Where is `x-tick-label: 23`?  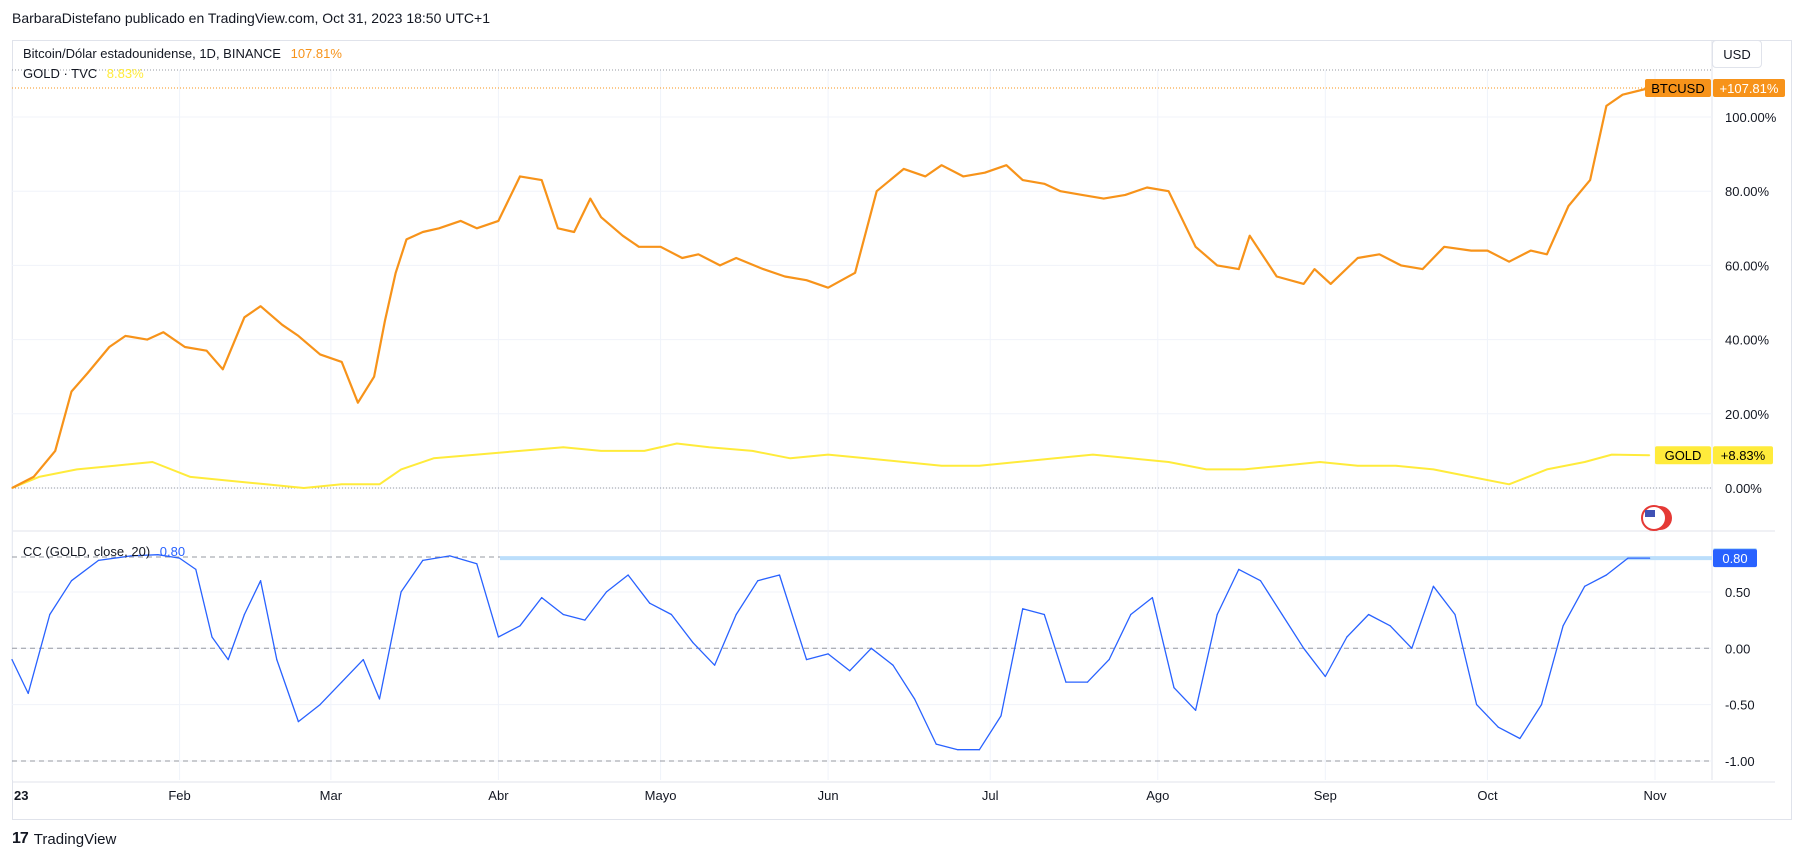
x-tick-label: 23 is located at coordinates (21, 795).